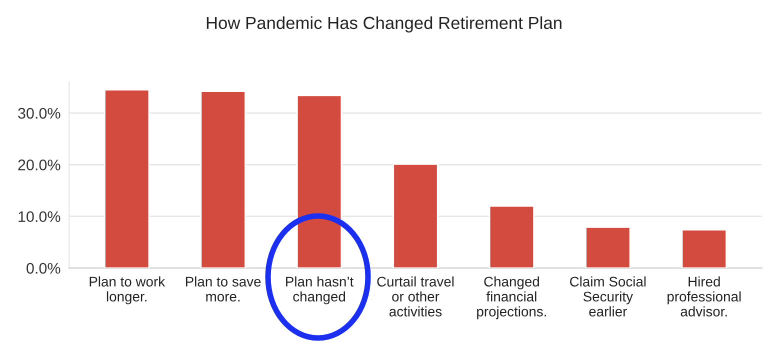 The width and height of the screenshot is (768, 349). What do you see at coordinates (704, 296) in the screenshot?
I see `x-tick-label: Hired professional advisor.` at bounding box center [704, 296].